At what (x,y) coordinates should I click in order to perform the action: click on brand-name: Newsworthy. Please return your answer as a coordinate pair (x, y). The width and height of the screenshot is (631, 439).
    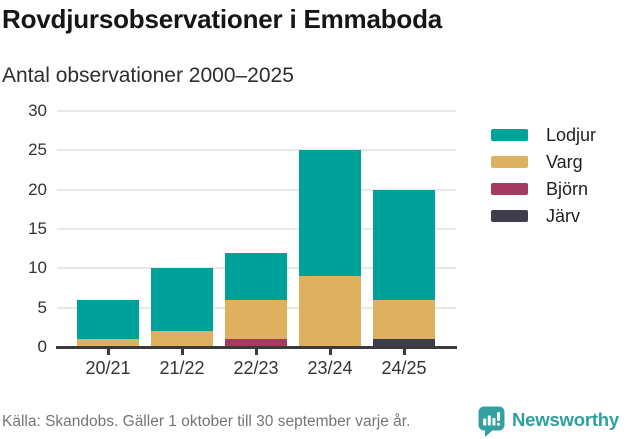
    Looking at the image, I should click on (565, 419).